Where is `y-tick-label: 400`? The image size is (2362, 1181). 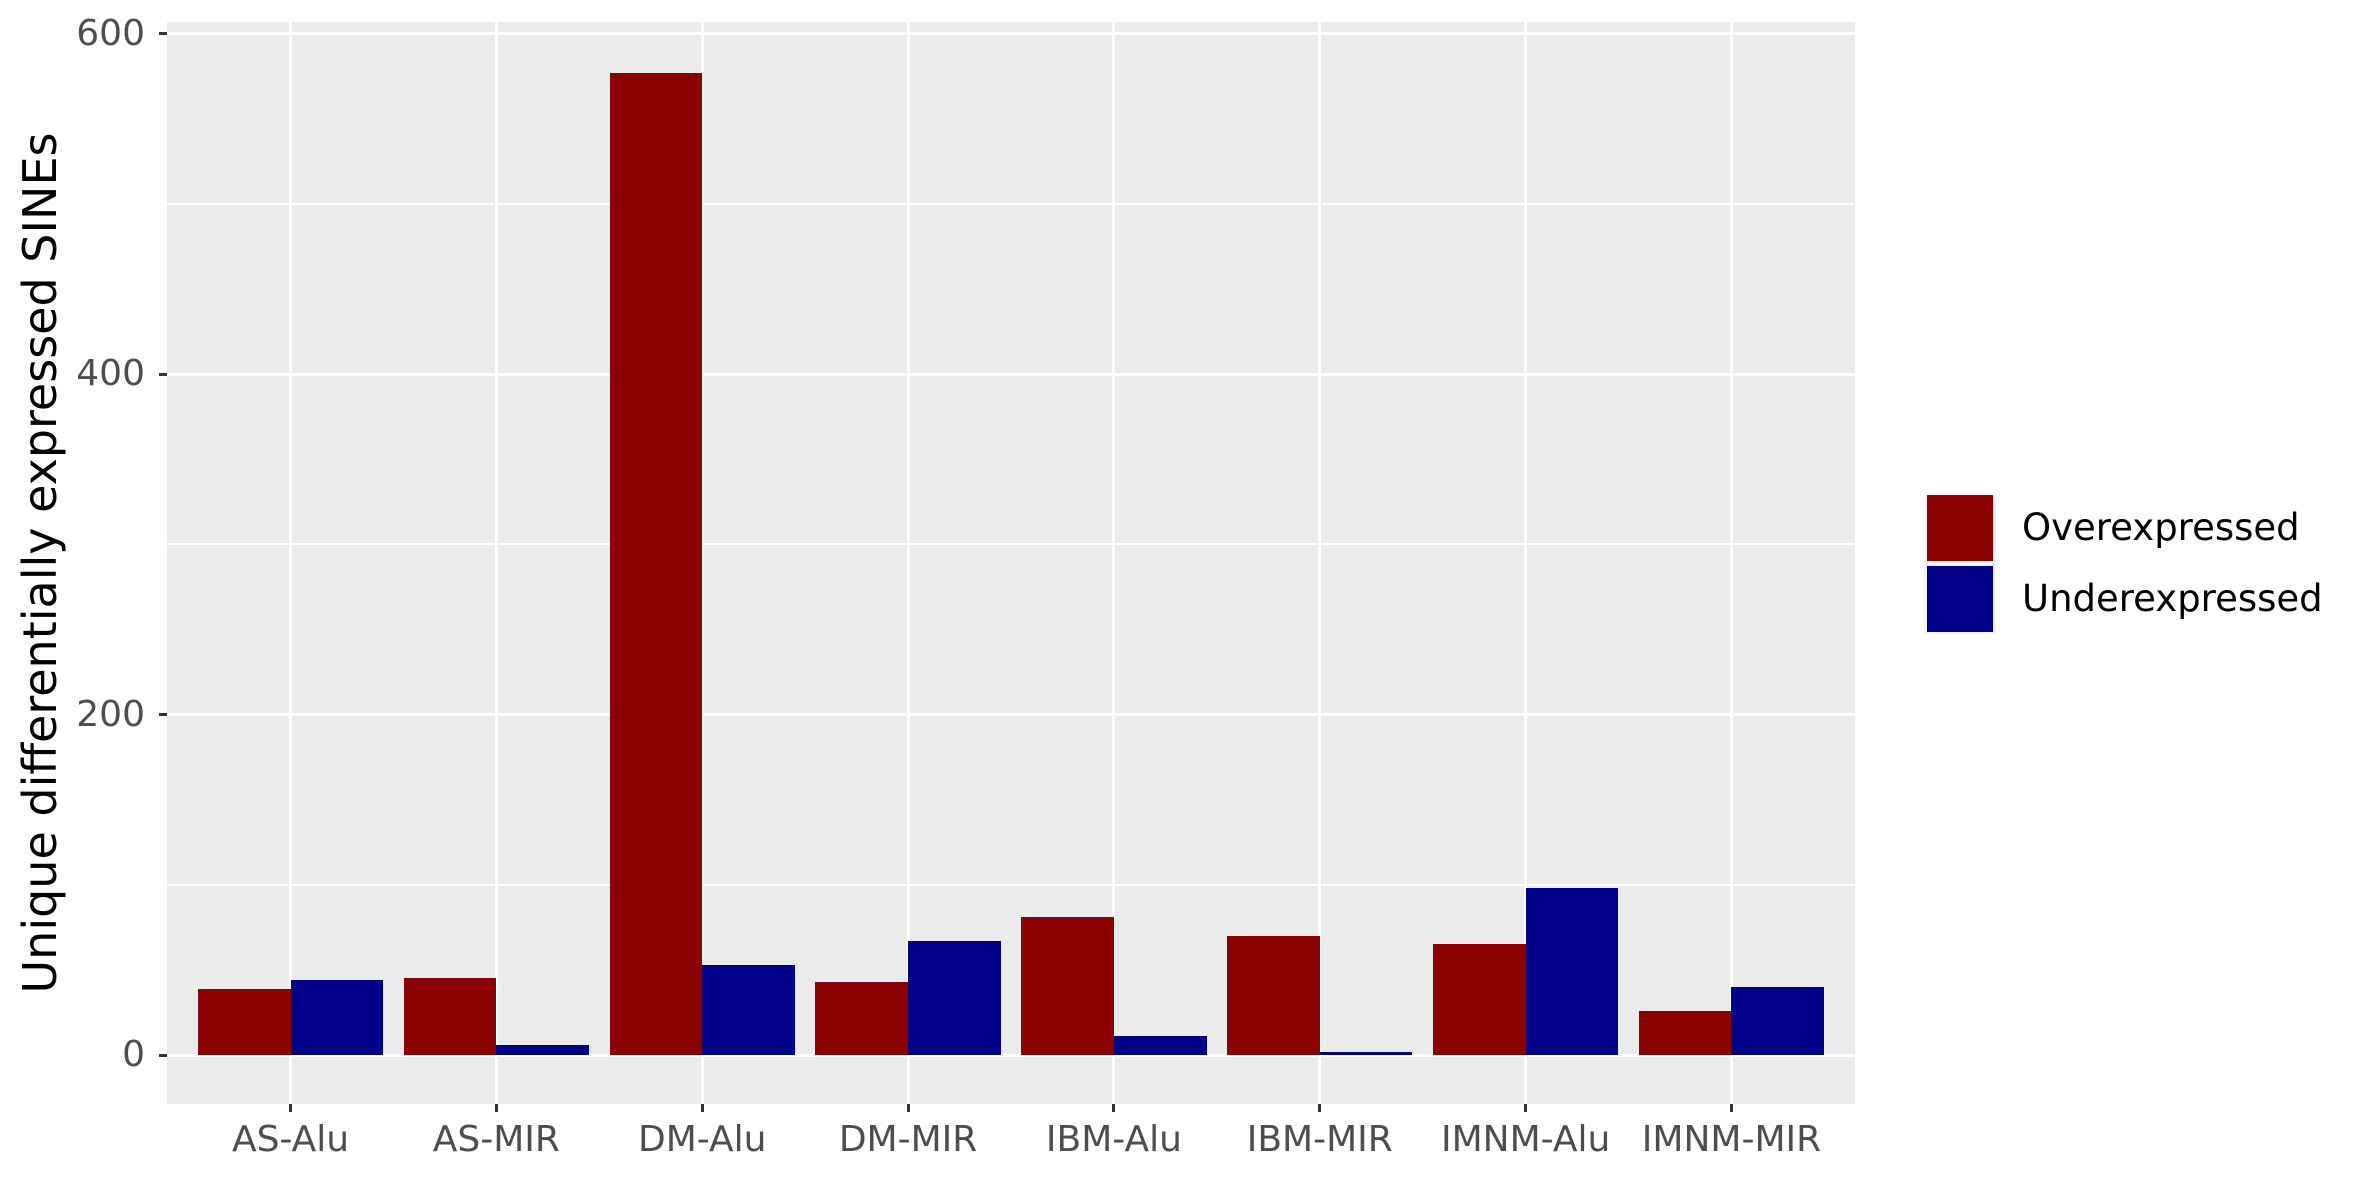
y-tick-label: 400 is located at coordinates (110, 373).